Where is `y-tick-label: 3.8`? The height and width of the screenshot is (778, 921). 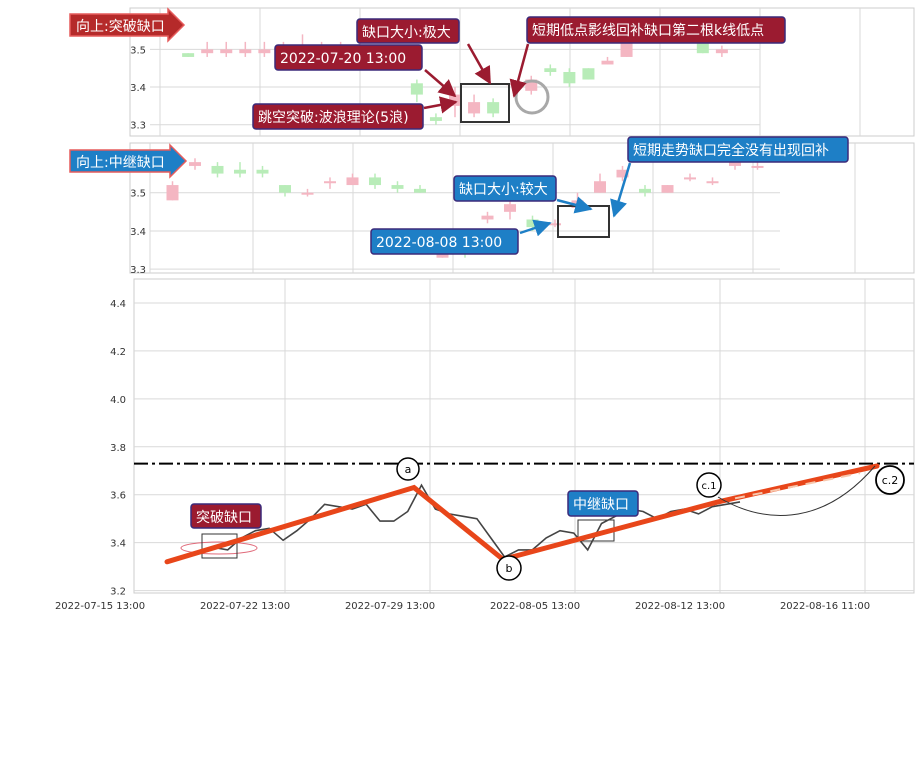 y-tick-label: 3.8 is located at coordinates (118, 448).